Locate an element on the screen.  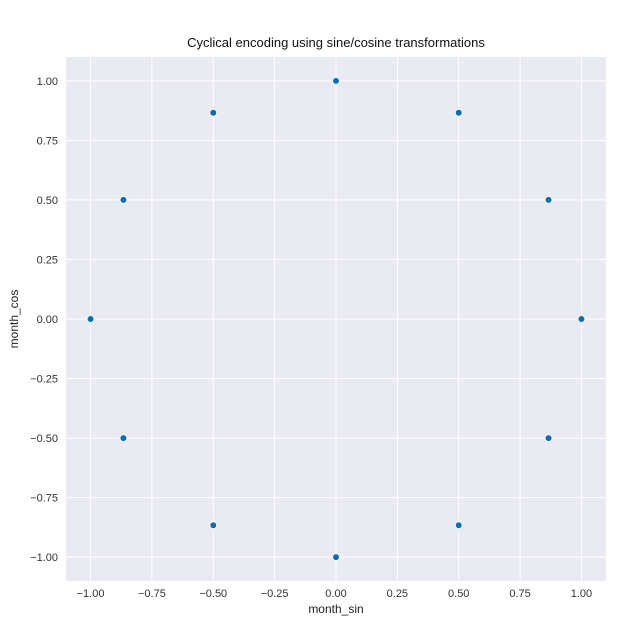
y-tick-label: 1.00 is located at coordinates (47, 82).